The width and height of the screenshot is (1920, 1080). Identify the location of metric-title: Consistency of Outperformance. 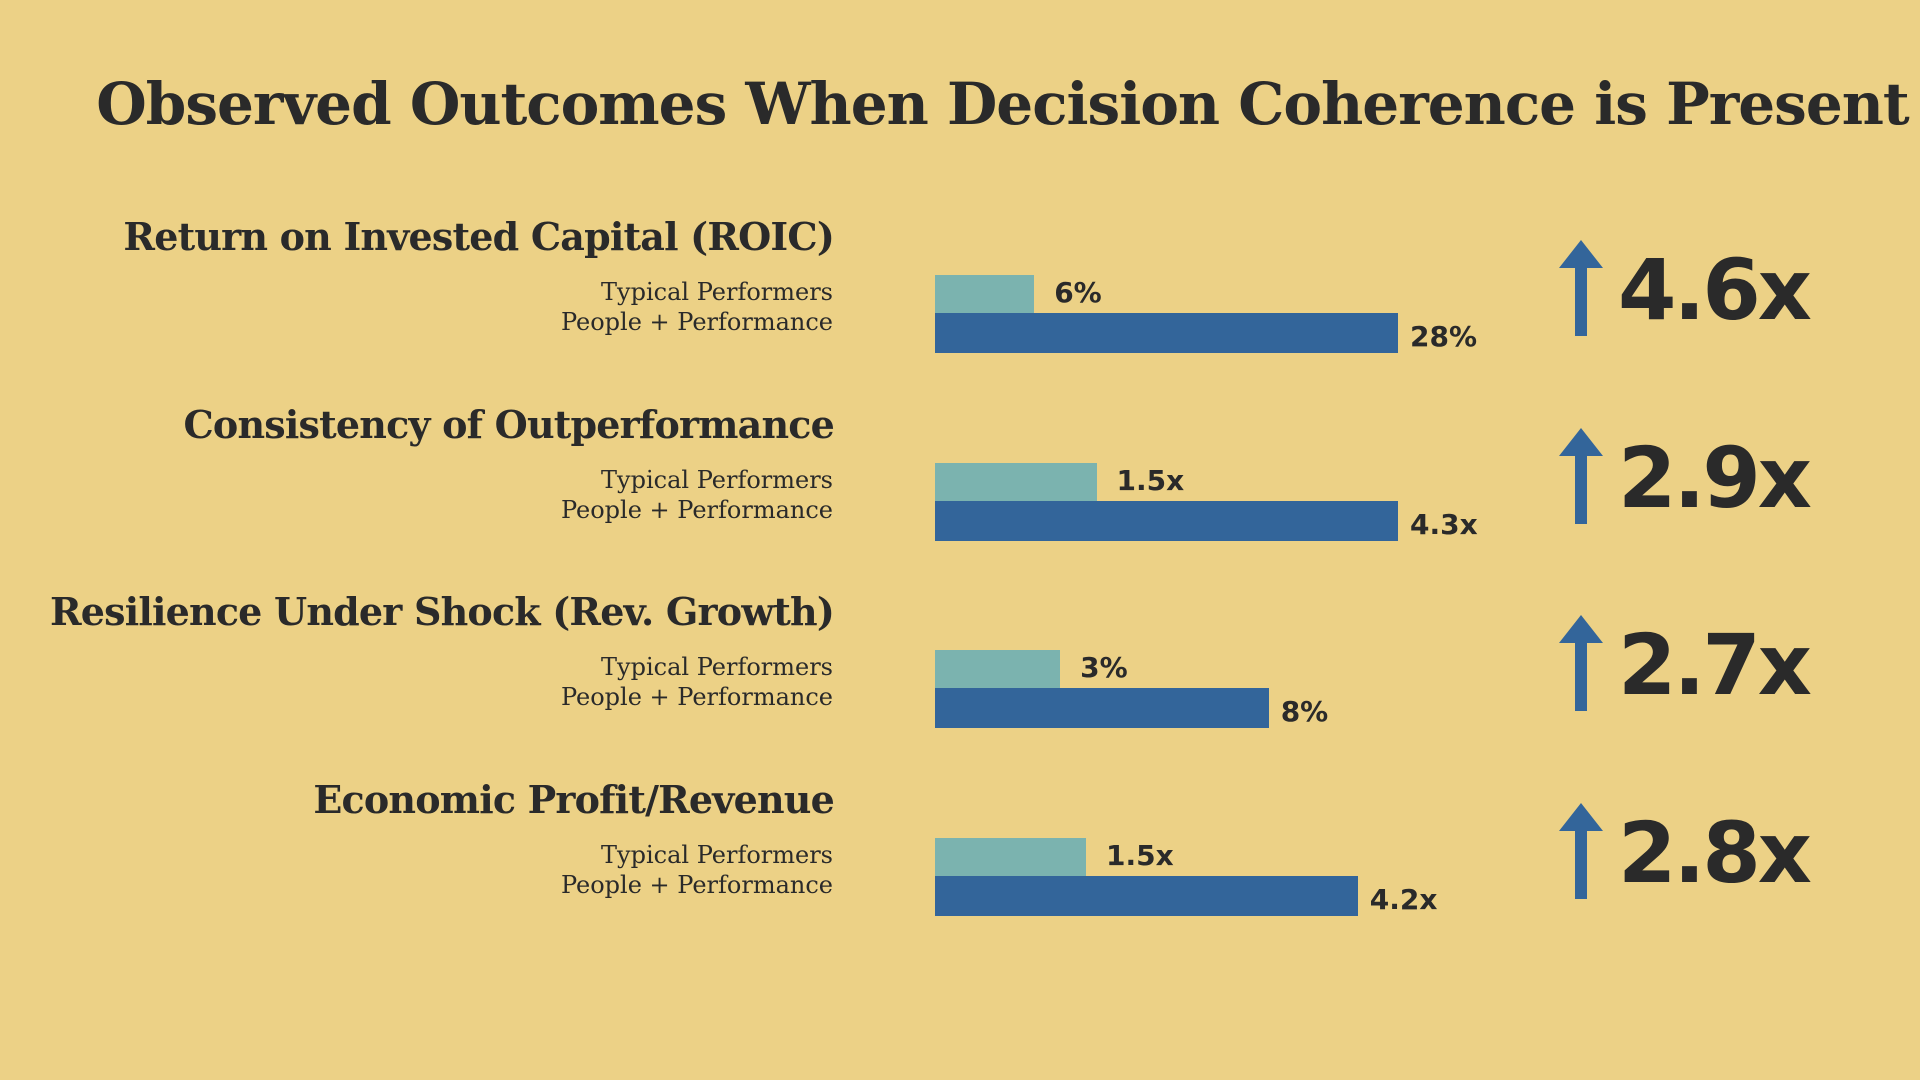
(508, 424).